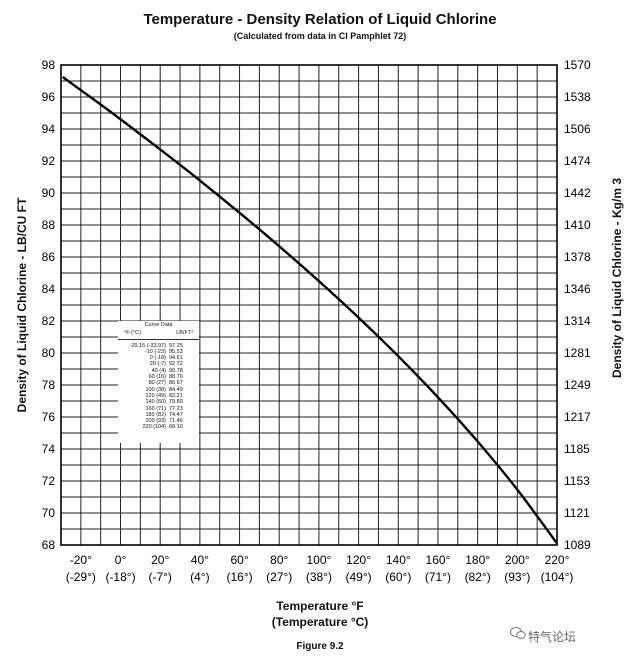 Image resolution: width=640 pixels, height=667 pixels. What do you see at coordinates (49, 353) in the screenshot?
I see `y-tick-label-left: 80` at bounding box center [49, 353].